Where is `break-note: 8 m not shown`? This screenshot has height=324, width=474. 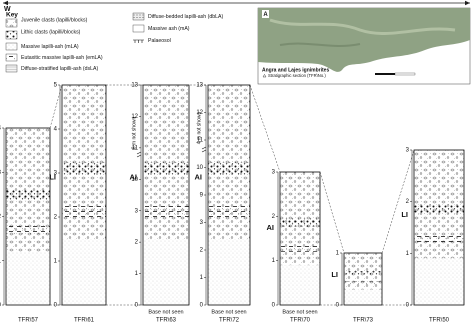 break-note: 8 m not shown is located at coordinates (134, 133).